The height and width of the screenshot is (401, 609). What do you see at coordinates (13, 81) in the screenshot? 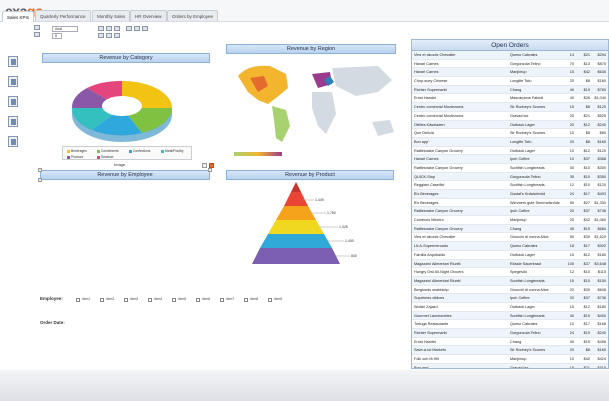
I see `text-tool-icon` at bounding box center [13, 81].